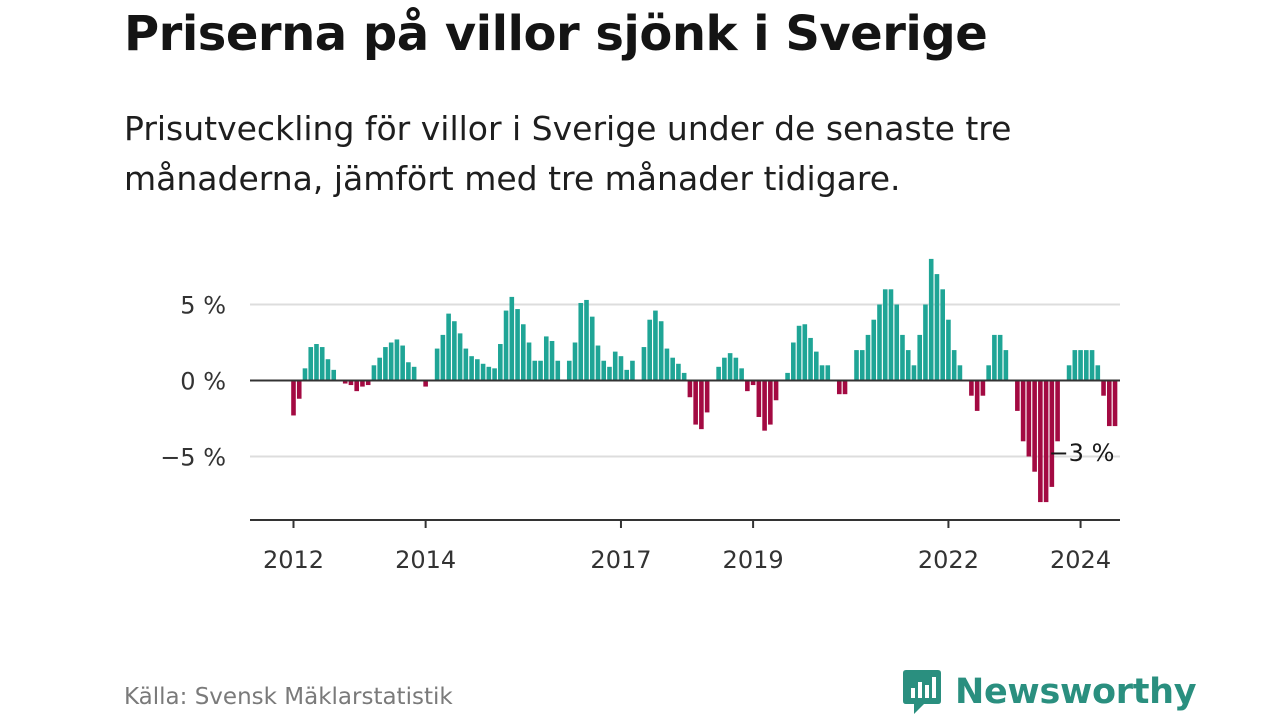 The image size is (1280, 720). What do you see at coordinates (1049, 692) in the screenshot?
I see `brand-logo: Newsworthy` at bounding box center [1049, 692].